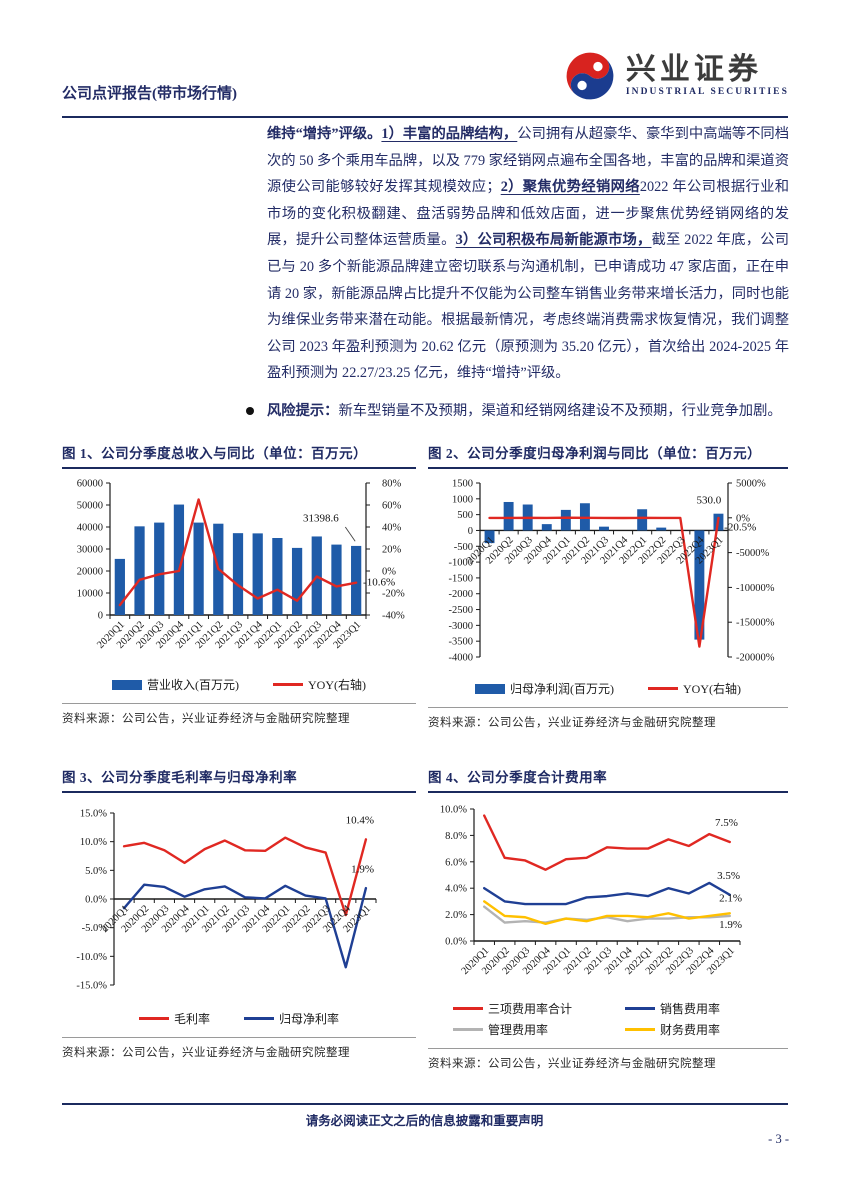  I want to click on svg-text: 10000, so click(90, 594).